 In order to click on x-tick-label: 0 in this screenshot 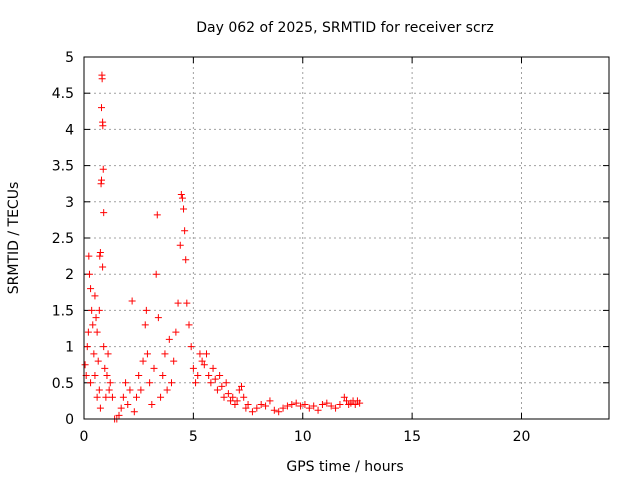, I will do `click(84, 437)`.